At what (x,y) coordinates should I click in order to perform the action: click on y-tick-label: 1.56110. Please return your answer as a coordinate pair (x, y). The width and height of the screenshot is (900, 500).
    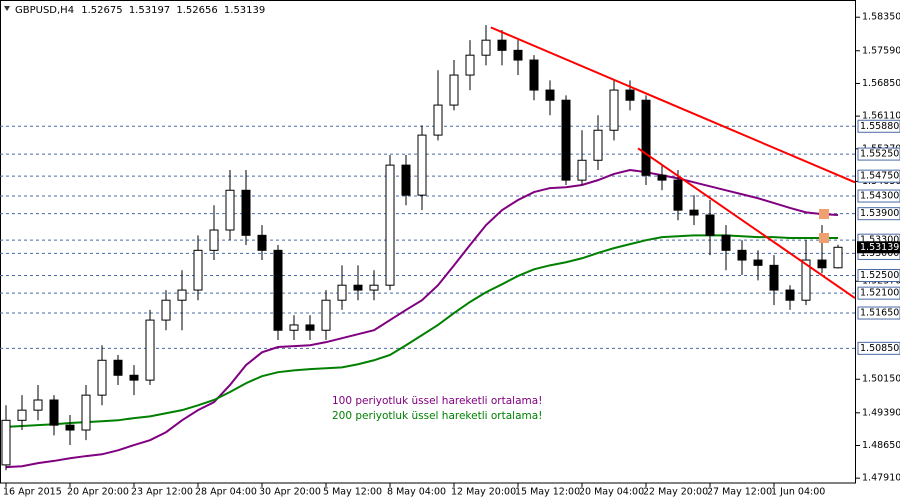
    Looking at the image, I should click on (881, 116).